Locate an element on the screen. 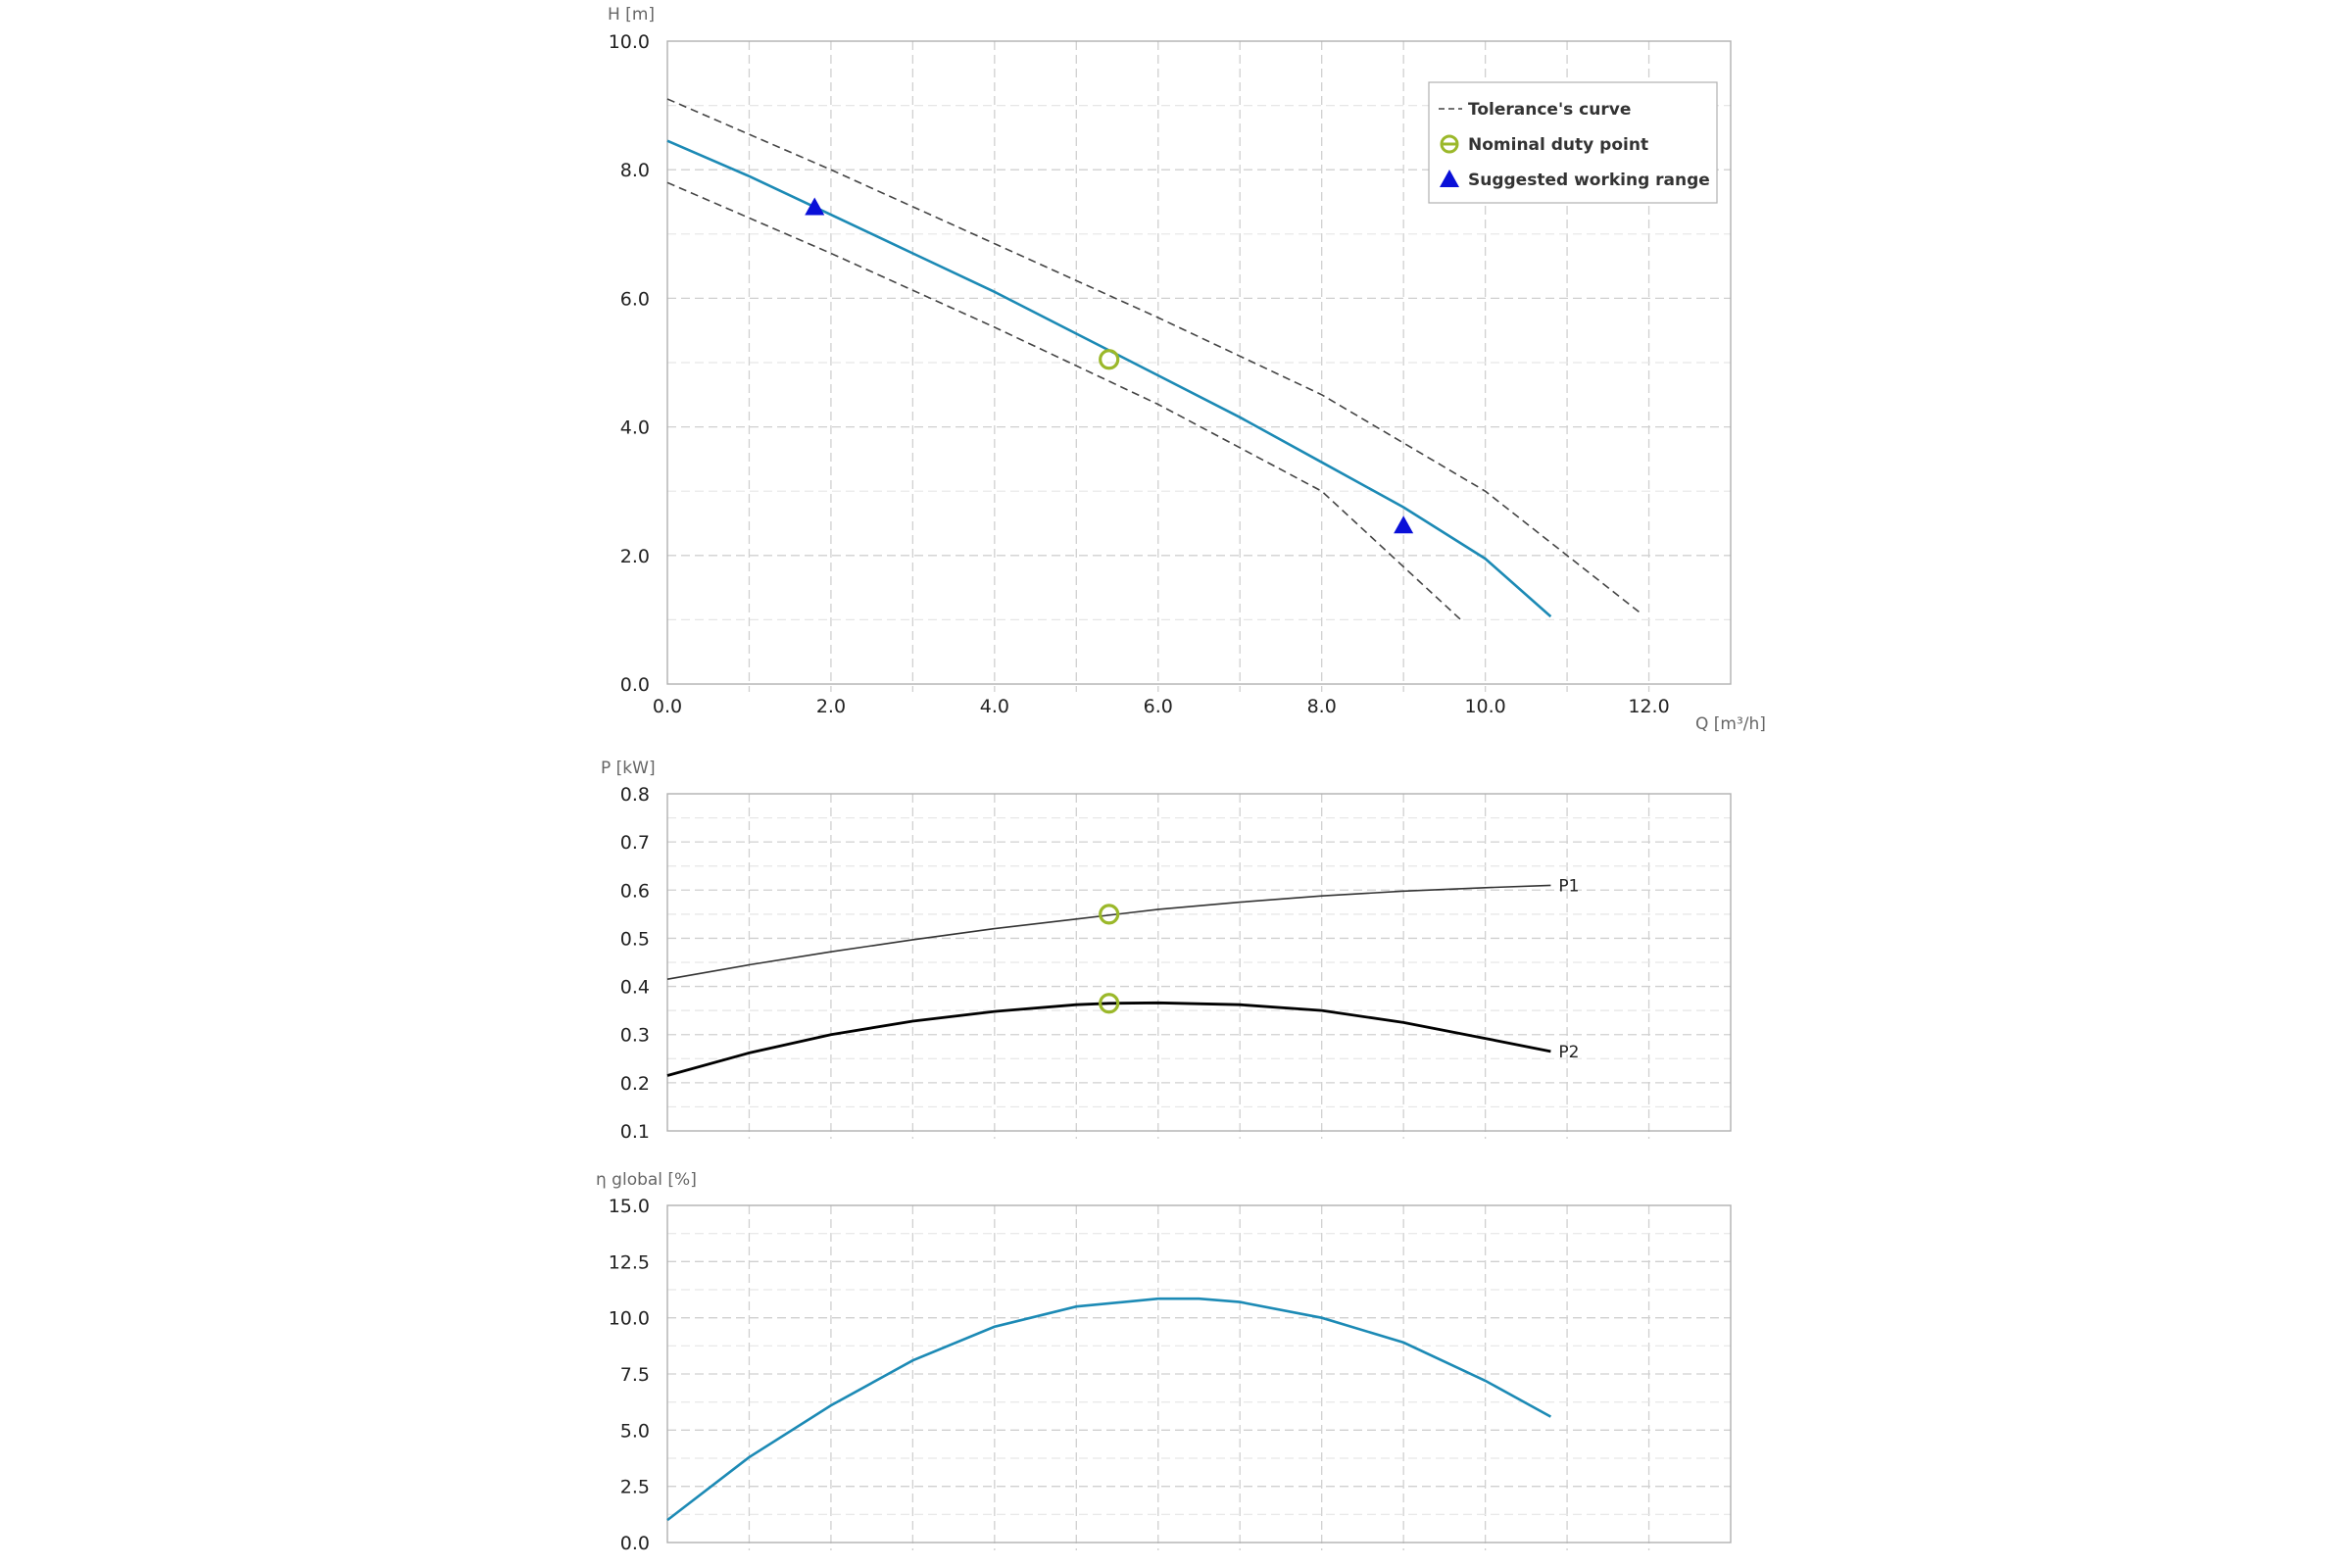 The image size is (2352, 1568). legend-range-swatch is located at coordinates (1449, 178).